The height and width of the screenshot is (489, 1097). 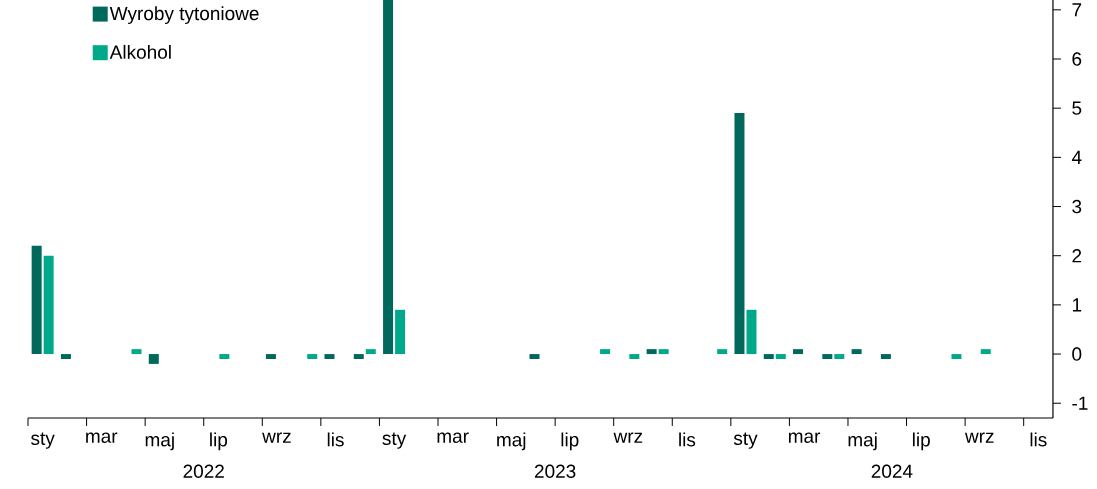 What do you see at coordinates (1076, 157) in the screenshot?
I see `y-tick-label: 4` at bounding box center [1076, 157].